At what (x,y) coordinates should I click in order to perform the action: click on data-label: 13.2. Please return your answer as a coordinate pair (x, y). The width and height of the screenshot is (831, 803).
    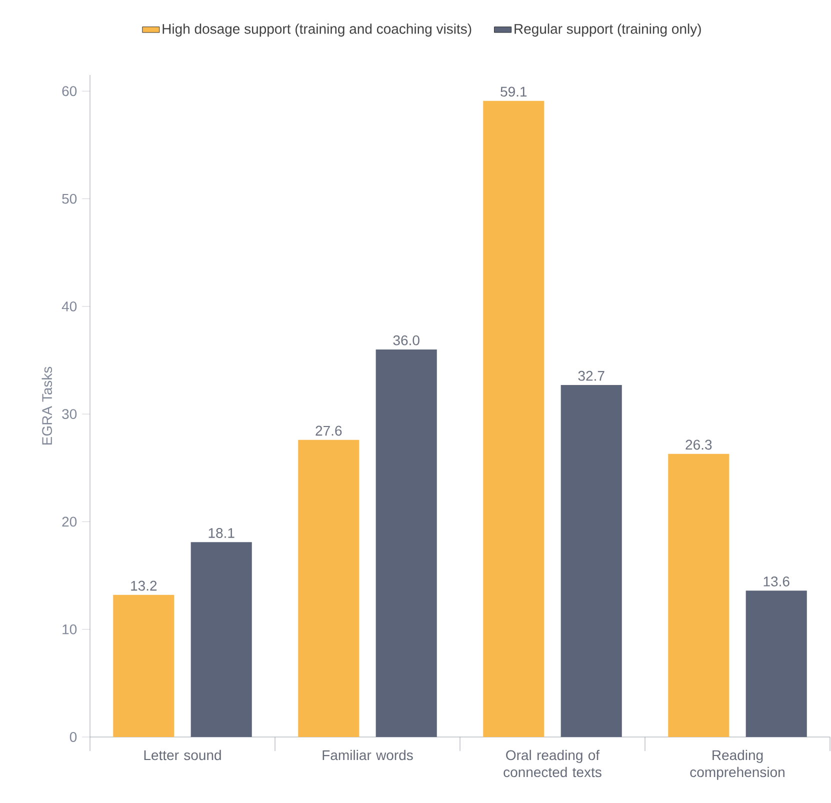
    Looking at the image, I should click on (144, 585).